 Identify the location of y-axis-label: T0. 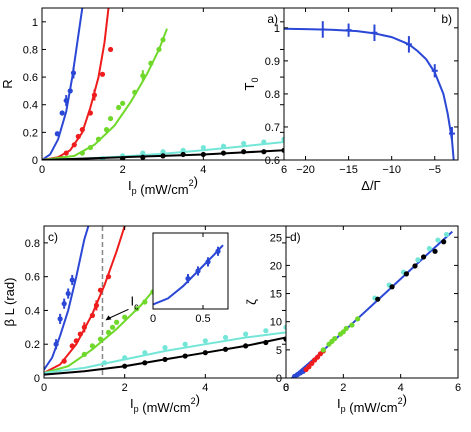
(251, 84).